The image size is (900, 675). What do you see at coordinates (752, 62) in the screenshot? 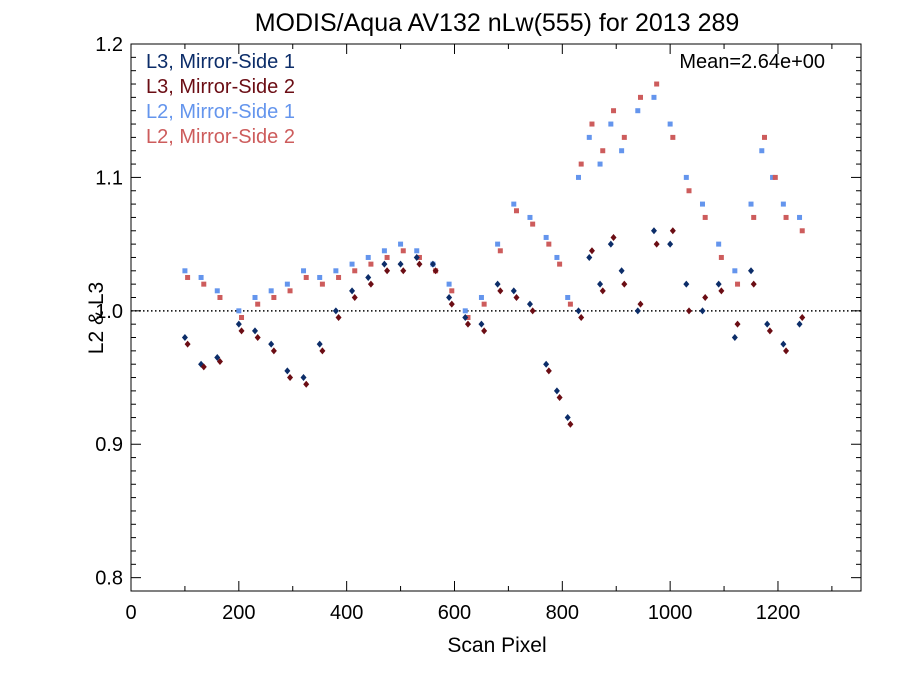
I see `mean-annotation: Mean=2.64e+00` at bounding box center [752, 62].